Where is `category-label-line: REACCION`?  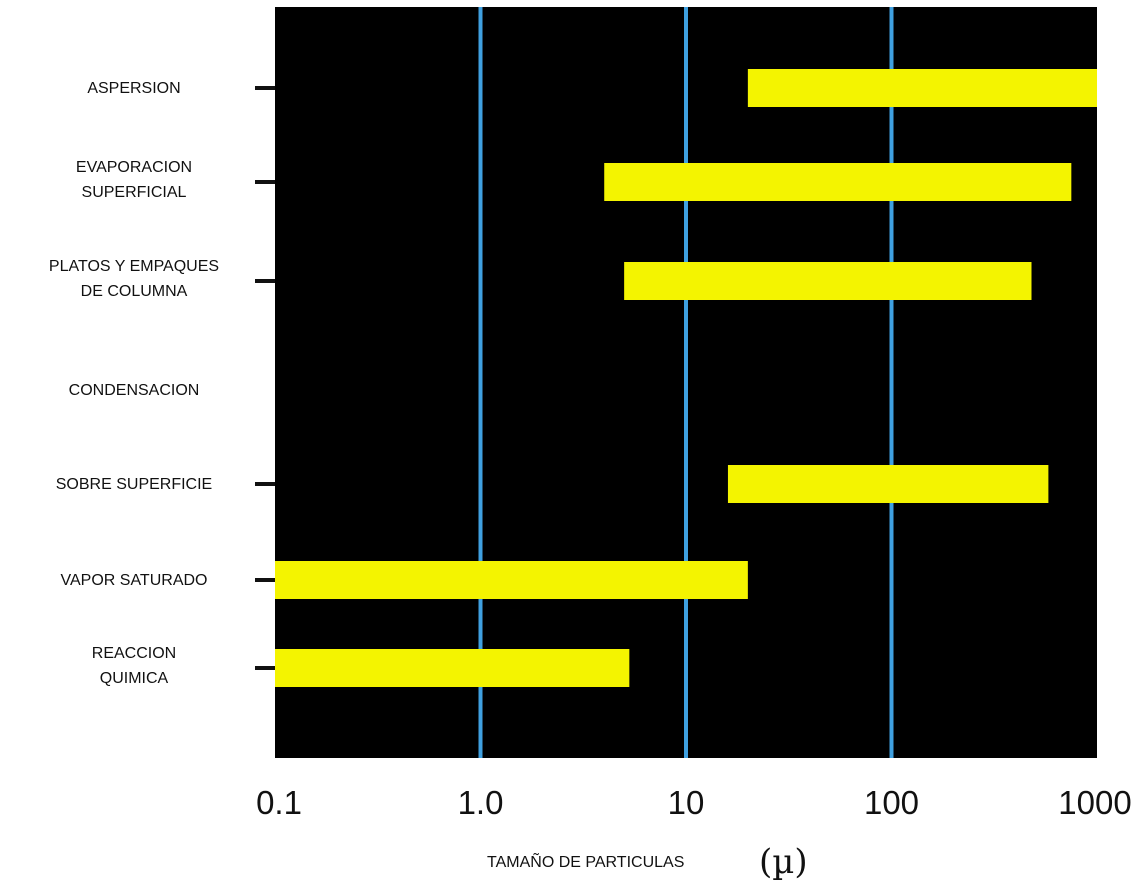 category-label-line: REACCION is located at coordinates (134, 653).